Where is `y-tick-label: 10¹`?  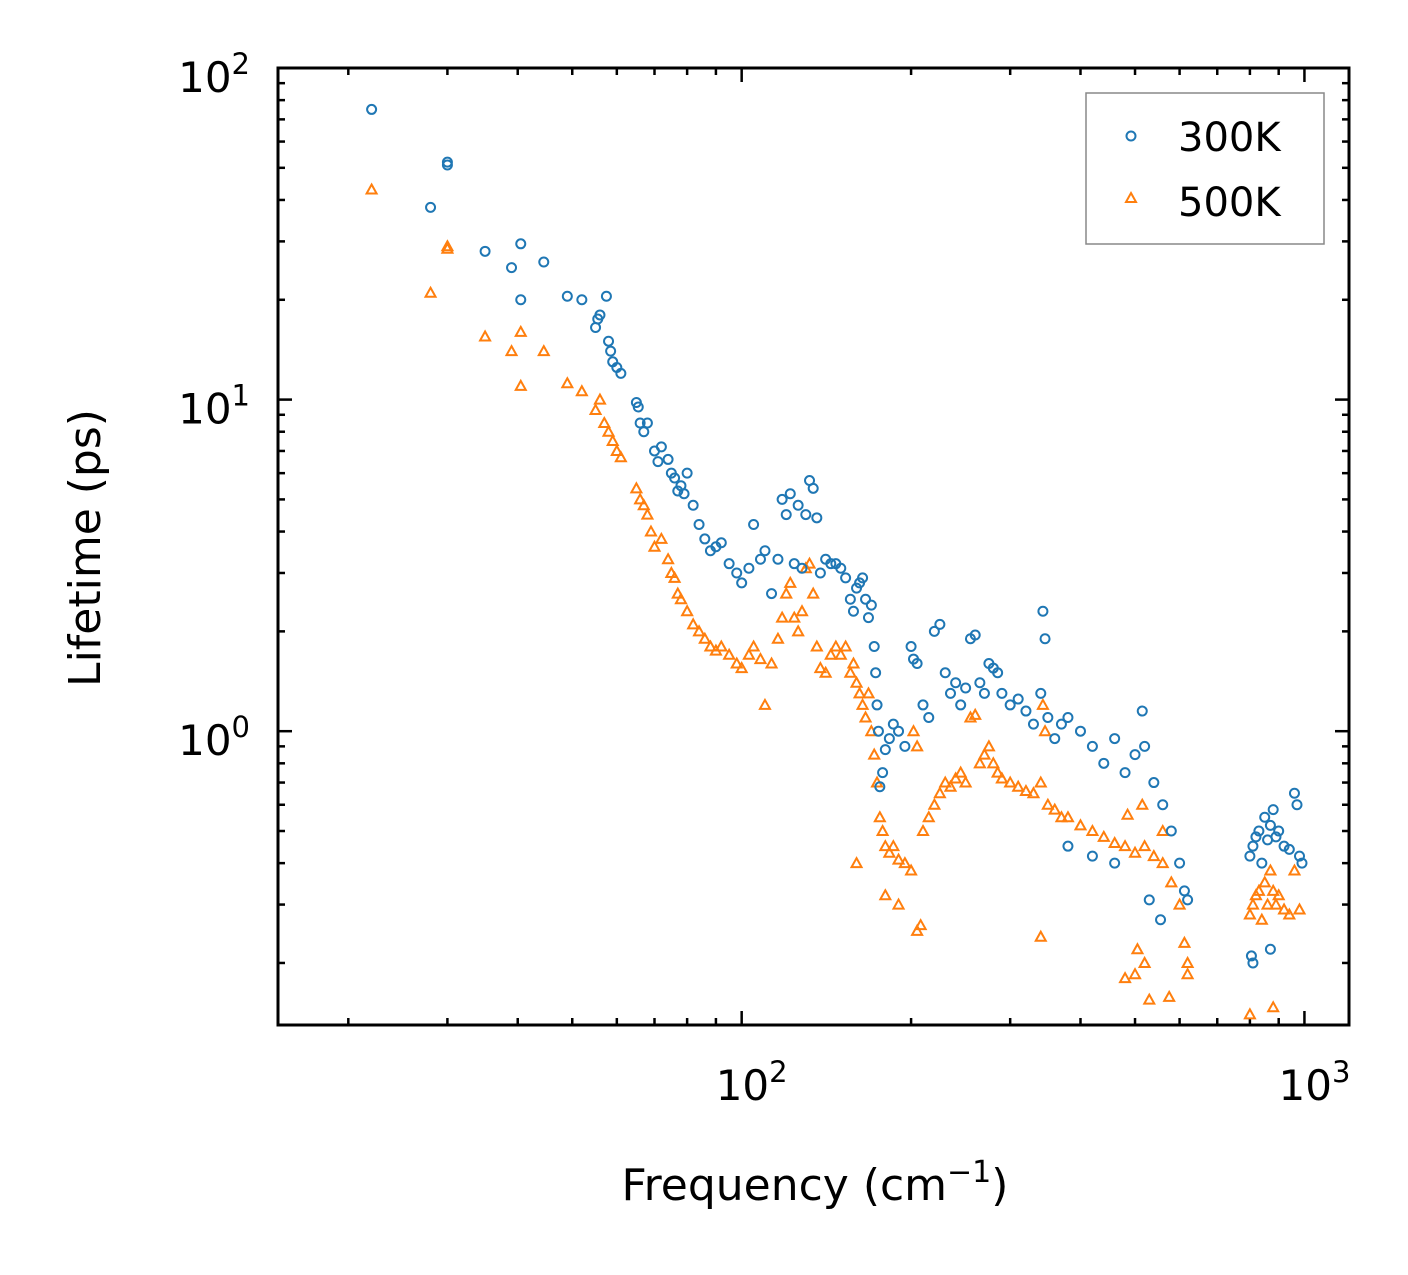
y-tick-label: 10¹ is located at coordinates (214, 406).